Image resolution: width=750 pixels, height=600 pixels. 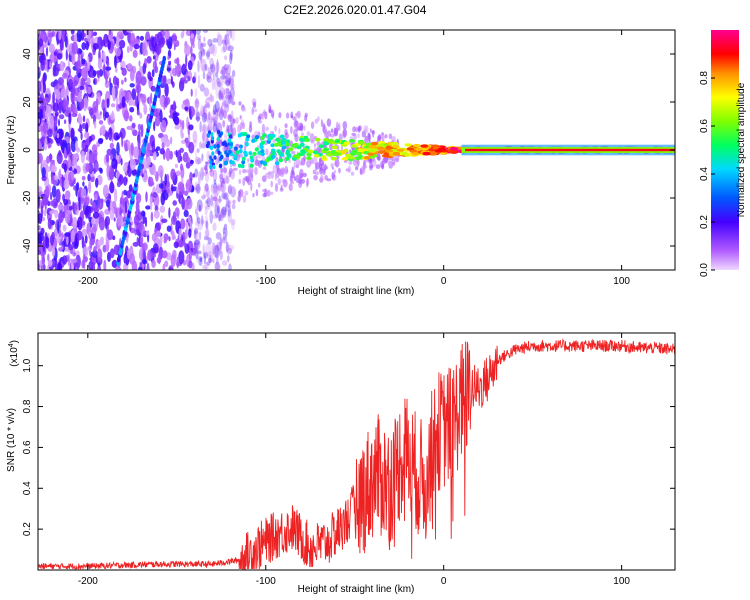 What do you see at coordinates (355, 10) in the screenshot?
I see `chart-title: C2E2.2026.020.01.47.G04` at bounding box center [355, 10].